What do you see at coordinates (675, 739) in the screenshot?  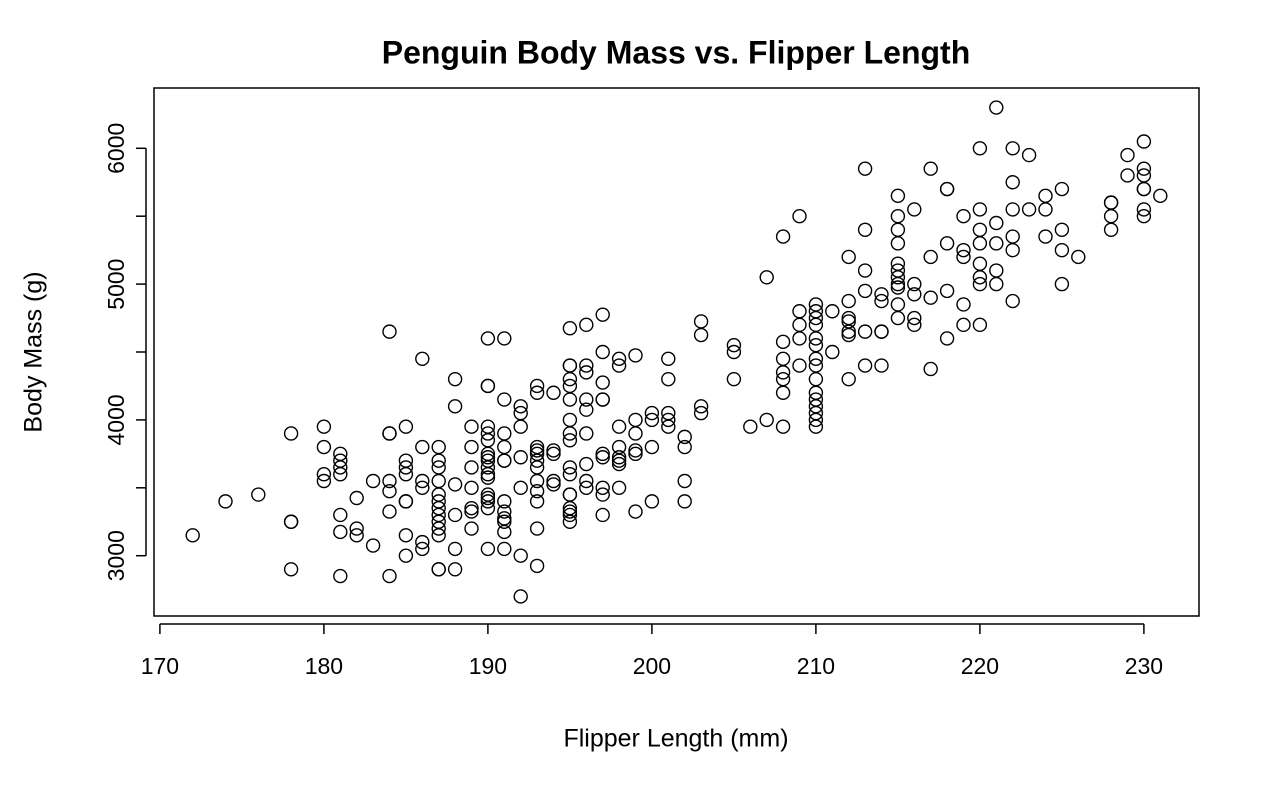 I see `x-axis-label: Flipper Length (mm)` at bounding box center [675, 739].